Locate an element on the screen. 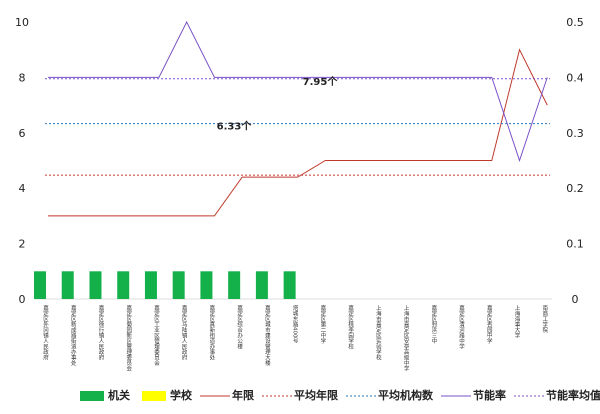  legend-label: 年限 is located at coordinates (243, 395).